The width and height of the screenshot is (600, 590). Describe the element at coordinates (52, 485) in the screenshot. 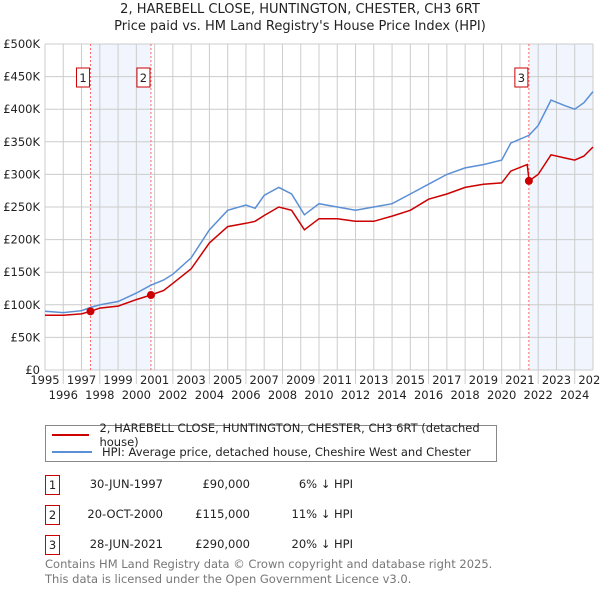

I see `sale-number: 1` at that location.